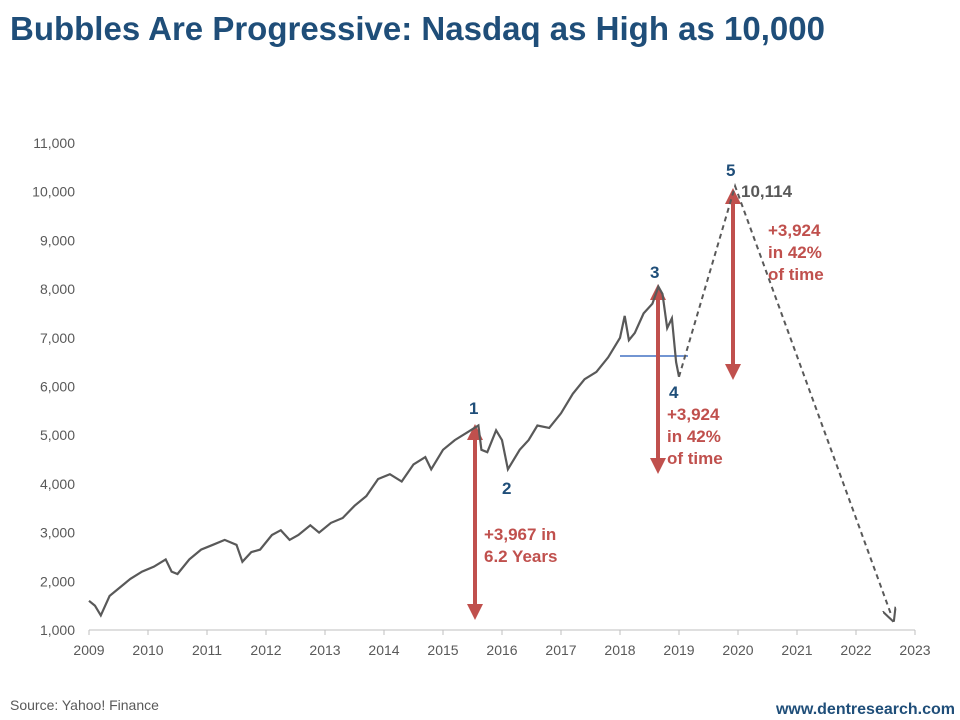 This screenshot has height=720, width=960. Describe the element at coordinates (324, 650) in the screenshot. I see `x-tick-label: 2013` at that location.